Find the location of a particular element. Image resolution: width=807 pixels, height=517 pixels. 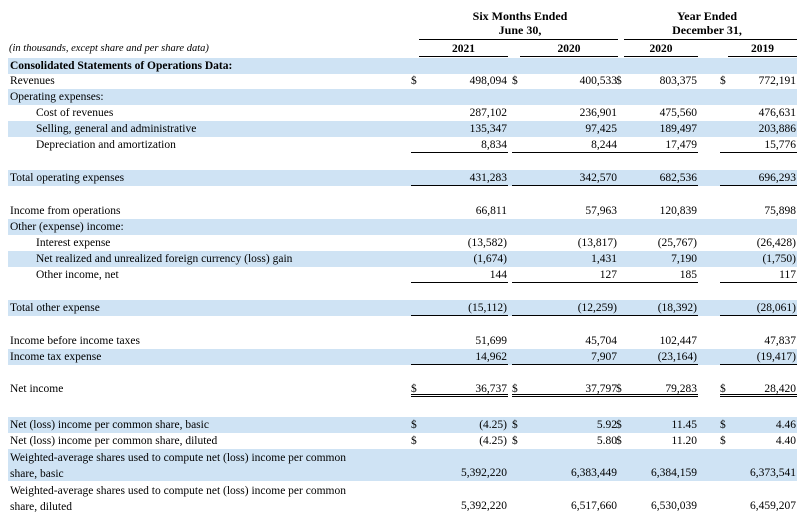

value-cell: (19,417) is located at coordinates (758, 357).